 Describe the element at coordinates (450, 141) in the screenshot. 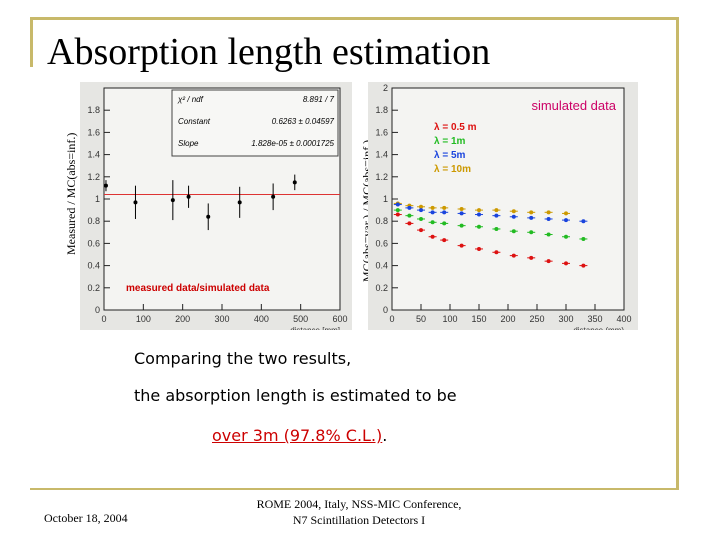

I see `legend-entry: λ = 1m` at that location.